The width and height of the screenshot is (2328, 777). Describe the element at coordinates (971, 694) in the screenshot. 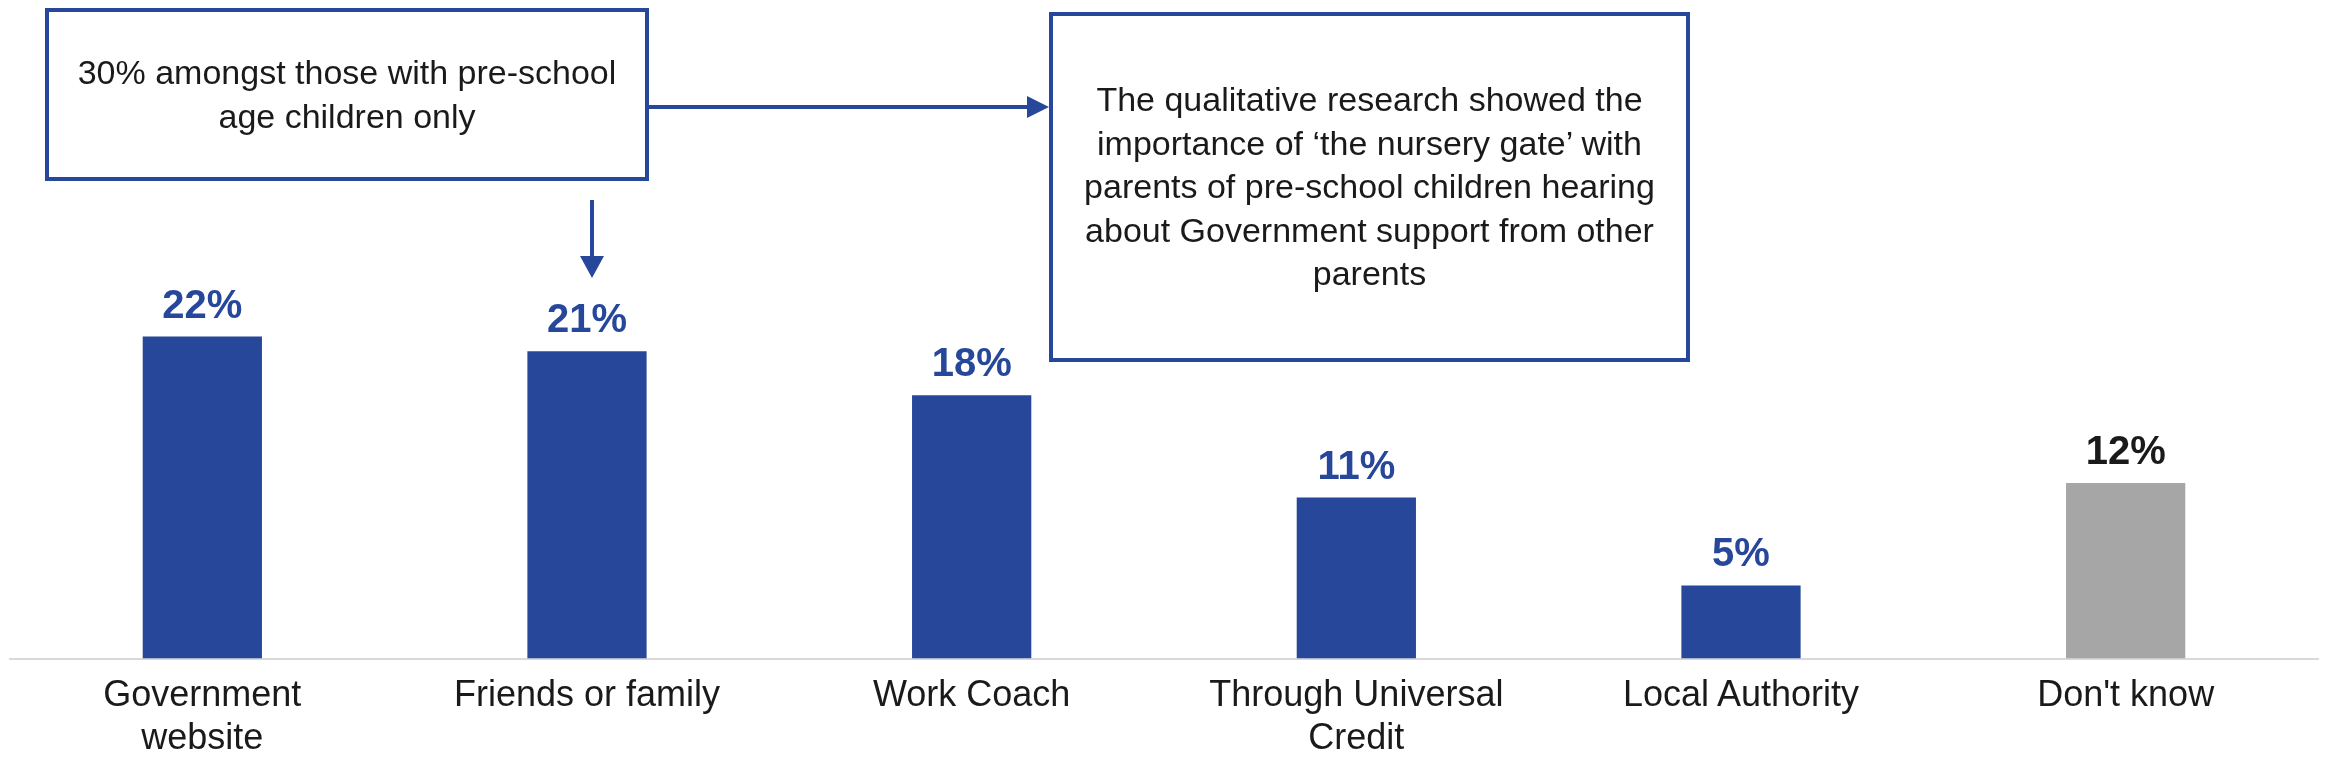

I see `x-tick-label: Work Coach` at that location.